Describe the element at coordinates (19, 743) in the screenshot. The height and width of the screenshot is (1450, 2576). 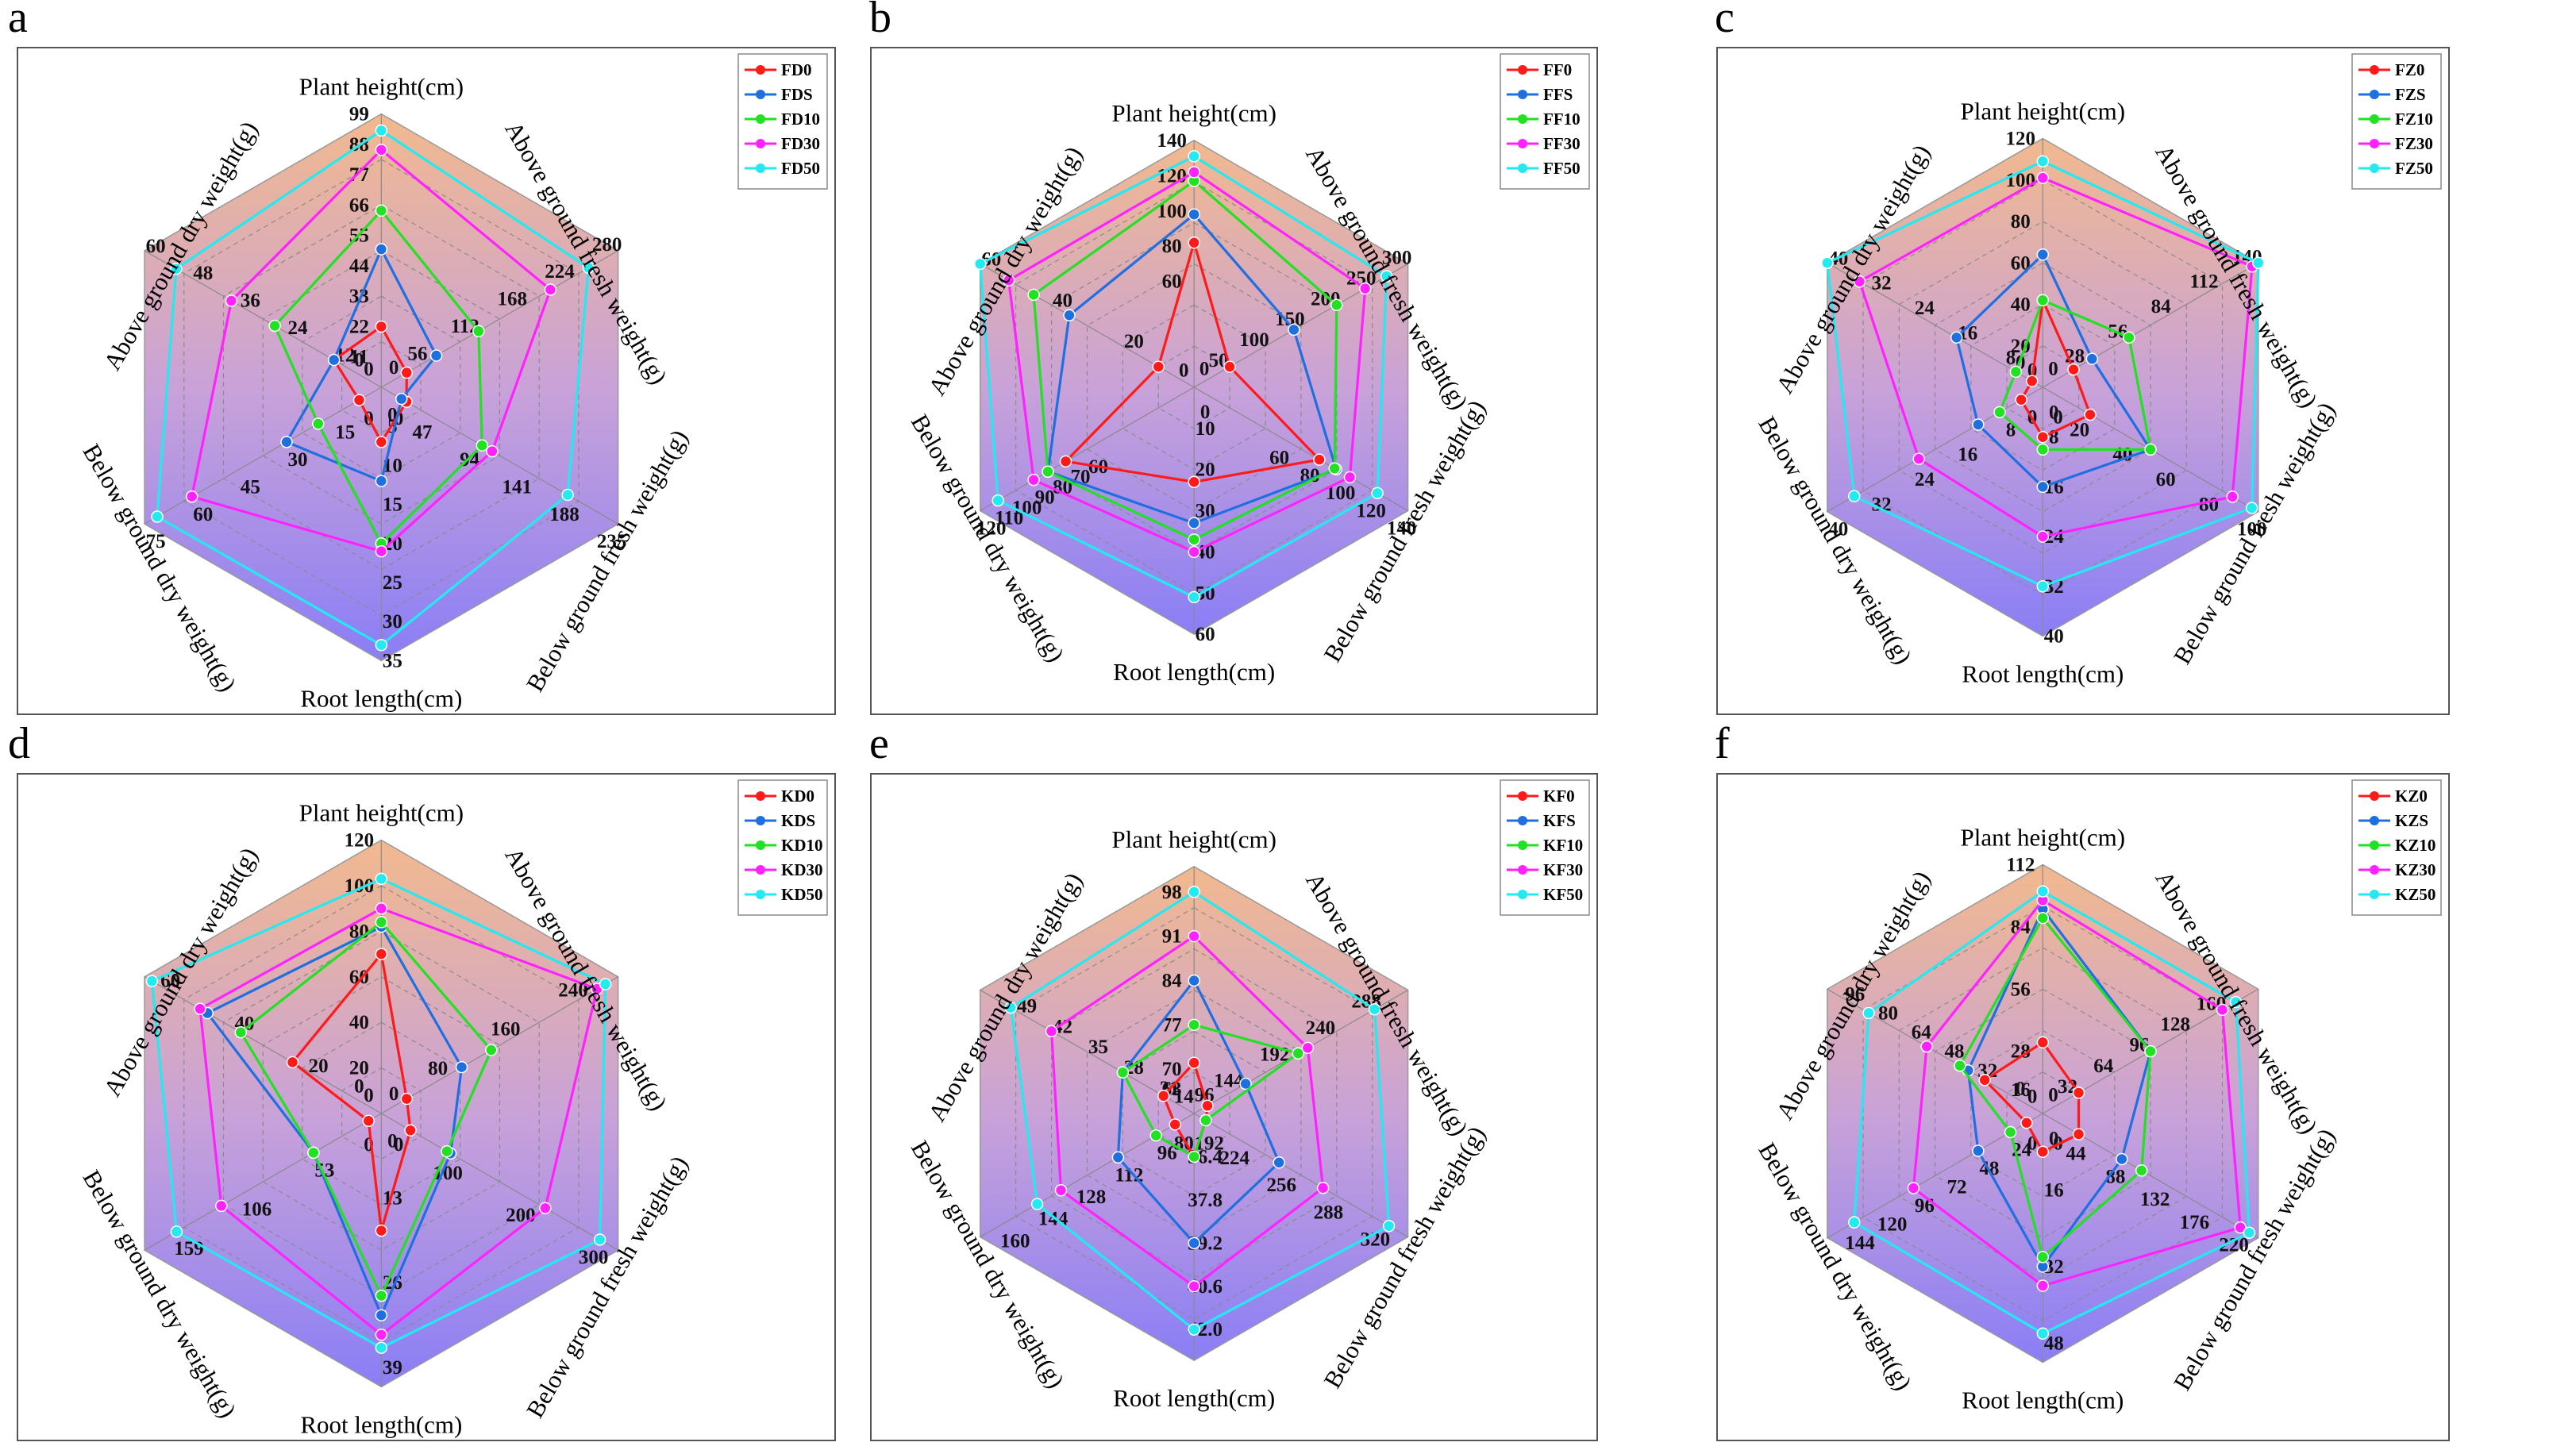
I see `panel-label: d` at that location.